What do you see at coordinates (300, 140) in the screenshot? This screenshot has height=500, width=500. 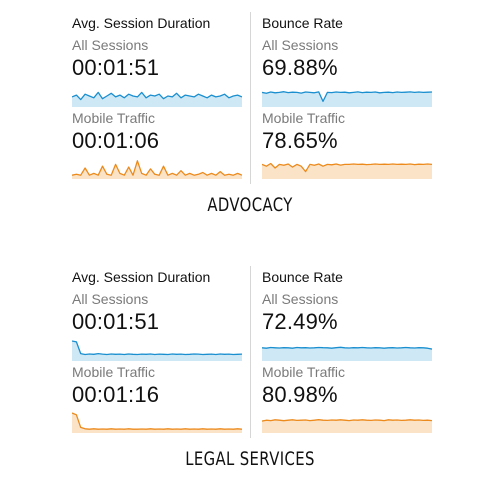 I see `mobile-traffic-value: 78.65%` at bounding box center [300, 140].